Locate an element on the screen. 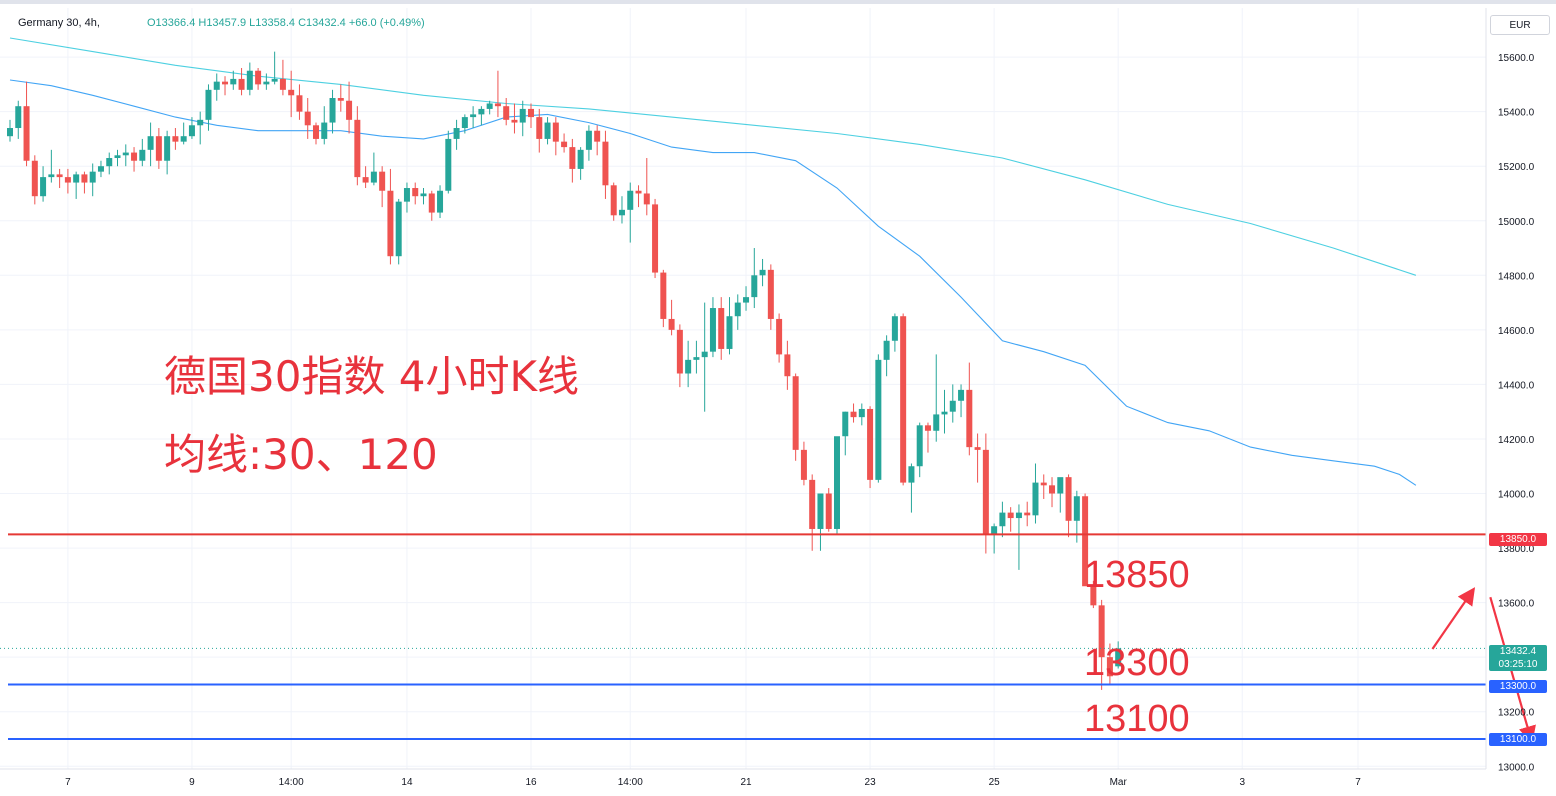 Image resolution: width=1556 pixels, height=796 pixels. price-tick-label: 13200.0 is located at coordinates (1516, 713).